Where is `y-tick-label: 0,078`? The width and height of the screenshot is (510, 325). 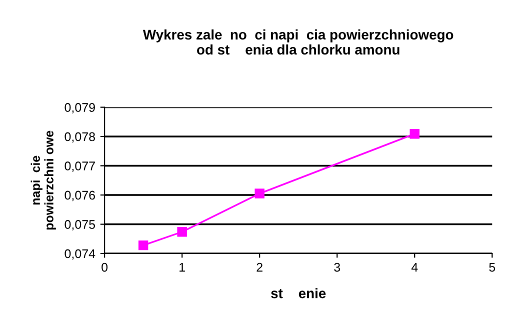
y-tick-label: 0,078 is located at coordinates (79, 137).